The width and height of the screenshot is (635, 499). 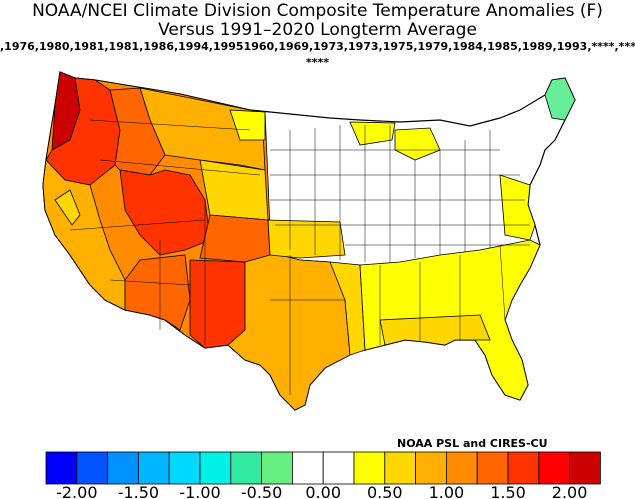 What do you see at coordinates (385, 491) in the screenshot?
I see `legend-label: 0.50` at bounding box center [385, 491].